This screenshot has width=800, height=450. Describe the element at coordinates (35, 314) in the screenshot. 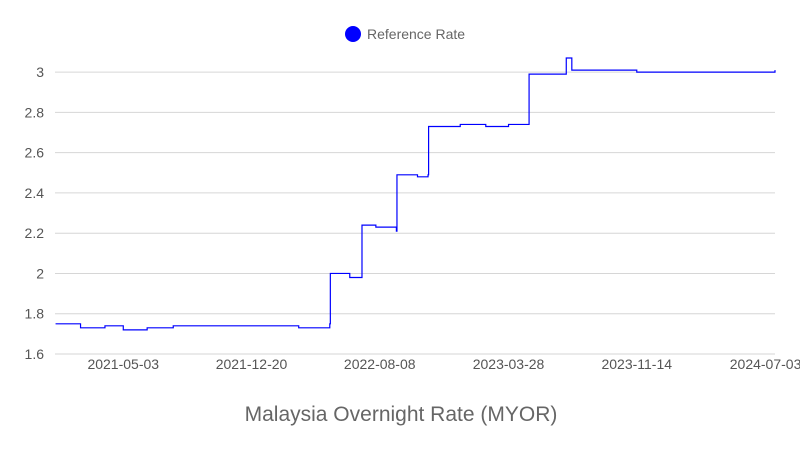

I see `y-tick-label: 1.8` at that location.